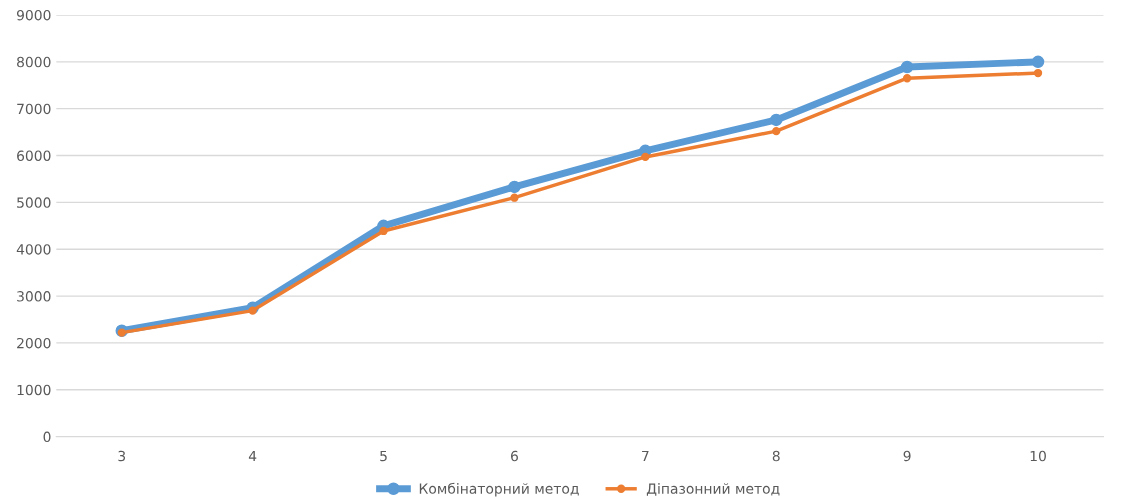  I want to click on y-tick-label: 5000, so click(34, 202).